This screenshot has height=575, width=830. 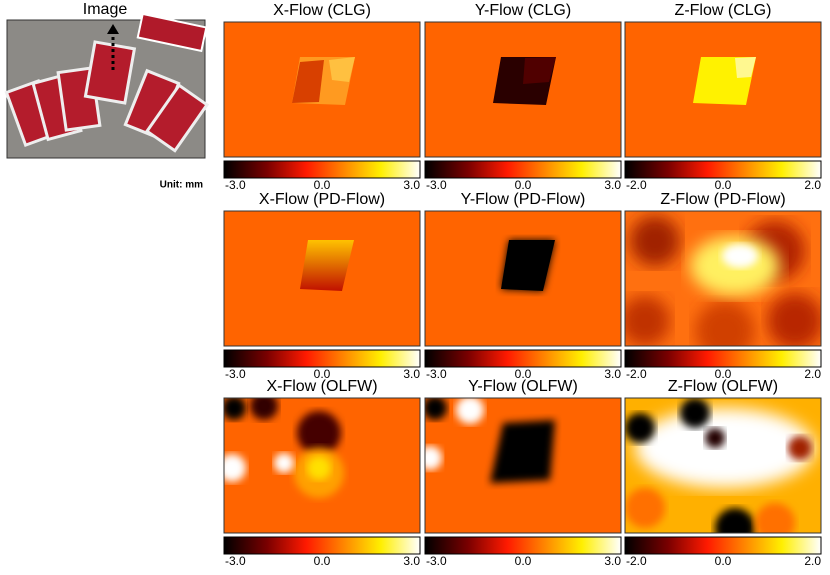 What do you see at coordinates (723, 10) in the screenshot?
I see `panel-title: Z-Flow (CLG)` at bounding box center [723, 10].